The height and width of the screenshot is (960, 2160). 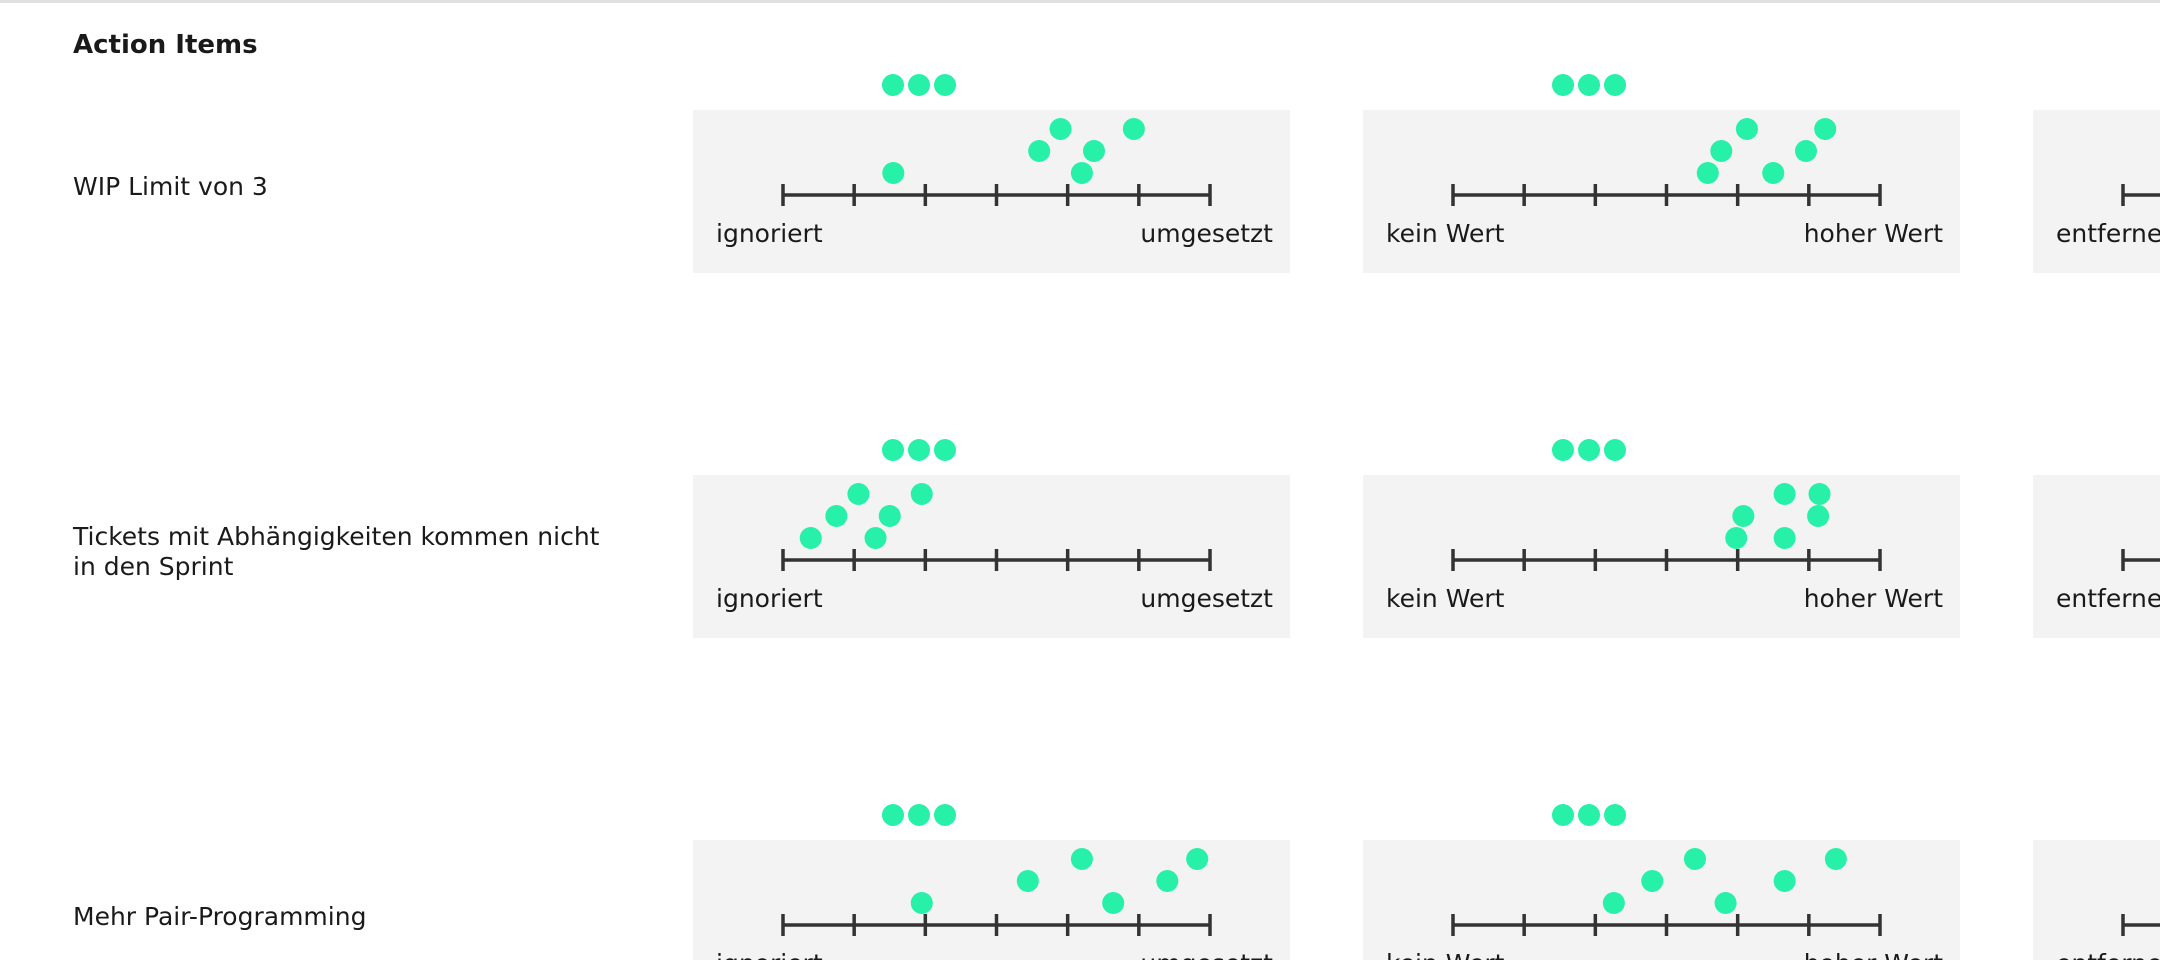 I want to click on row-label: WIP Limit von 3, so click(x=170, y=186).